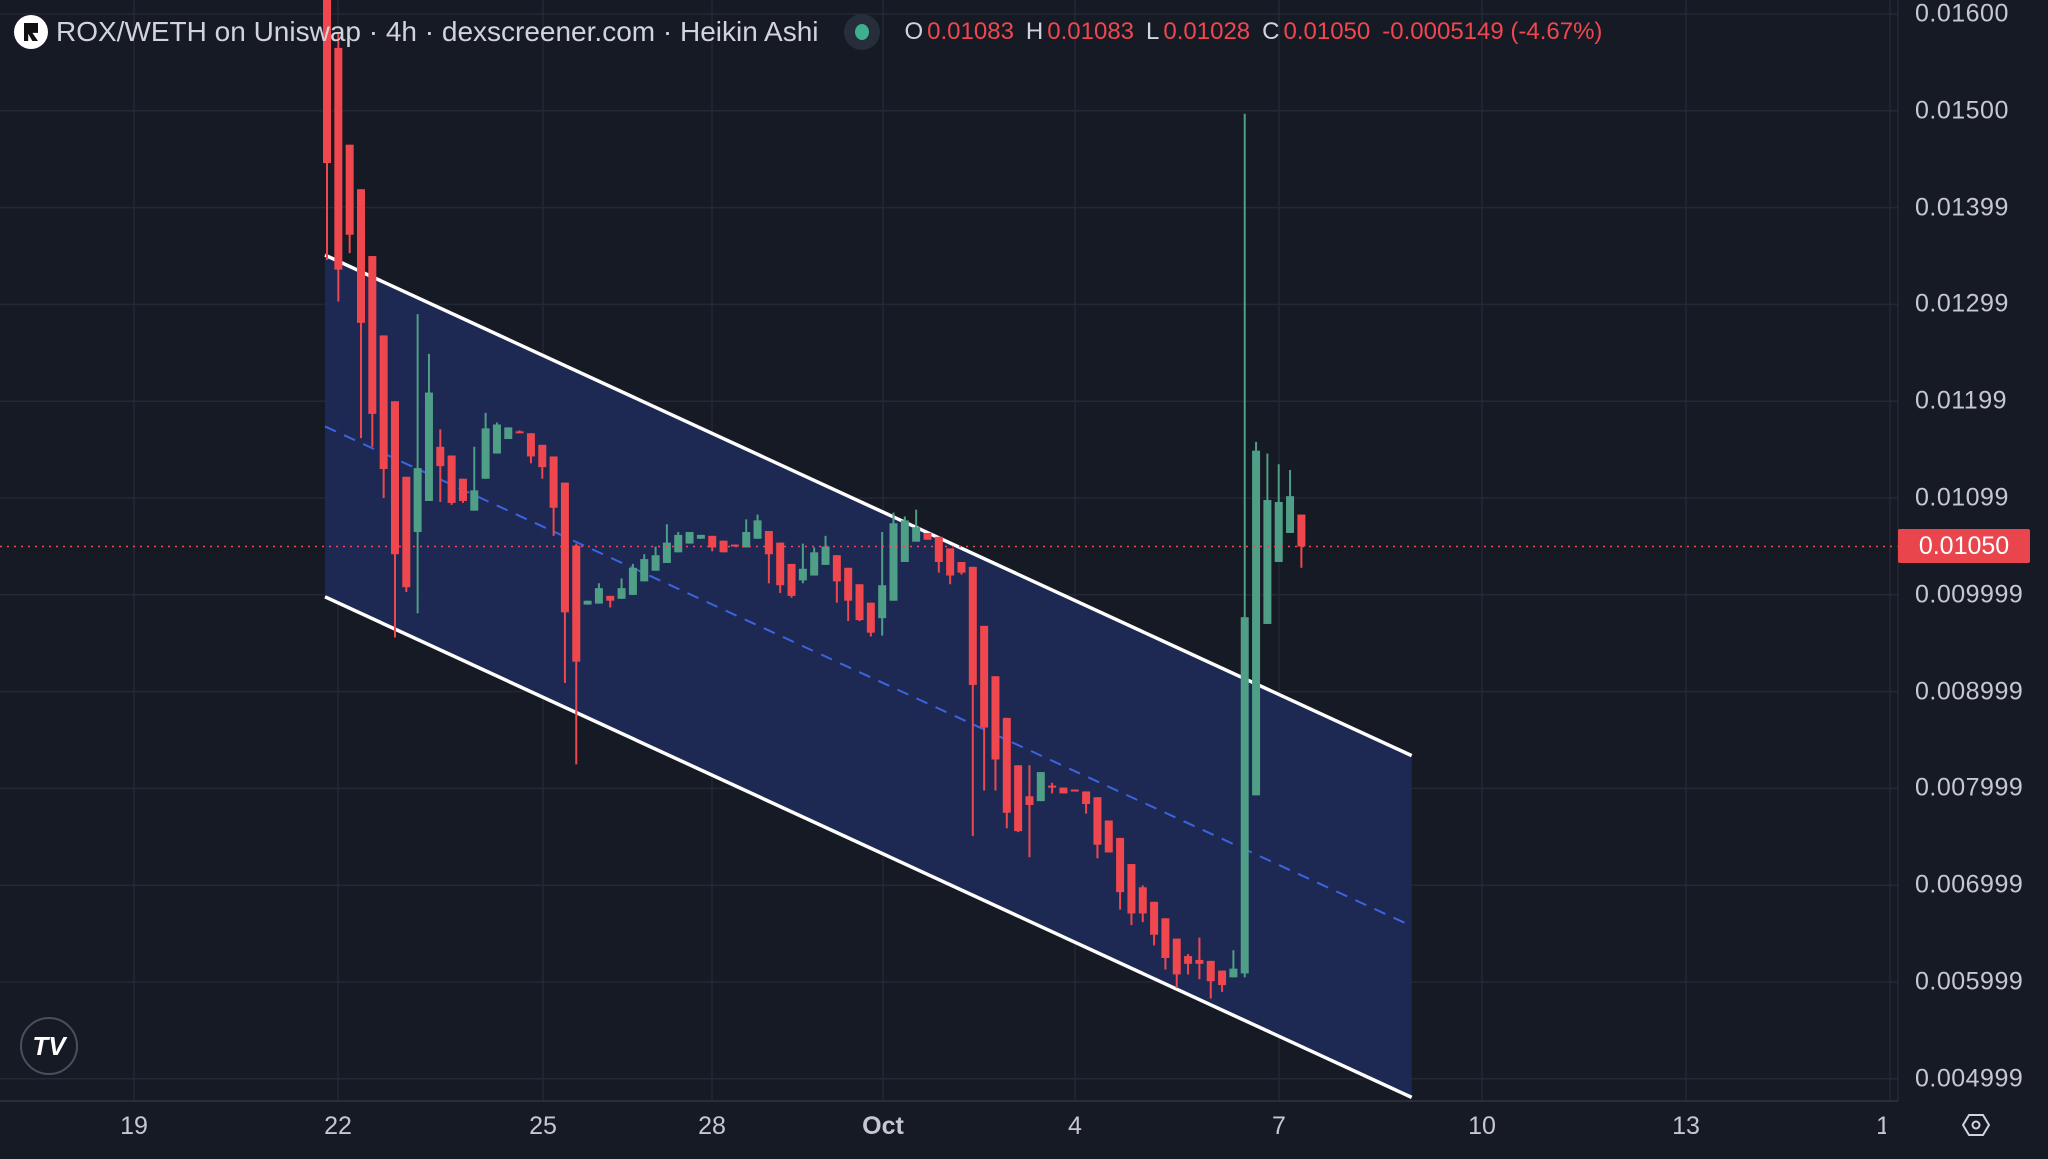 Image resolution: width=2048 pixels, height=1159 pixels. I want to click on tradingview-logo: TV, so click(49, 1046).